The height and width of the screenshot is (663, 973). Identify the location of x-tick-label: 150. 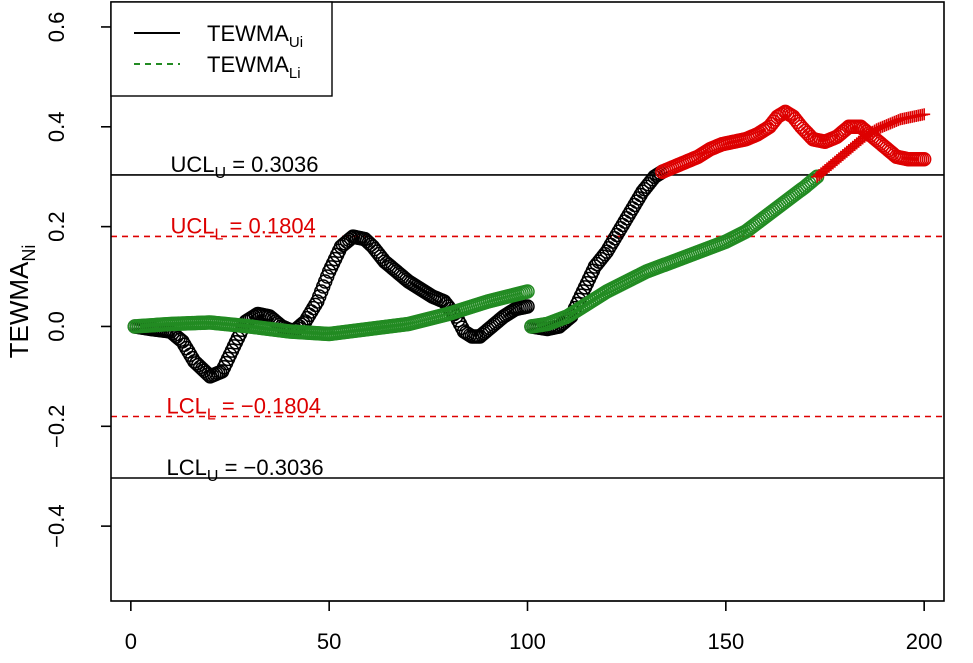
(725, 641).